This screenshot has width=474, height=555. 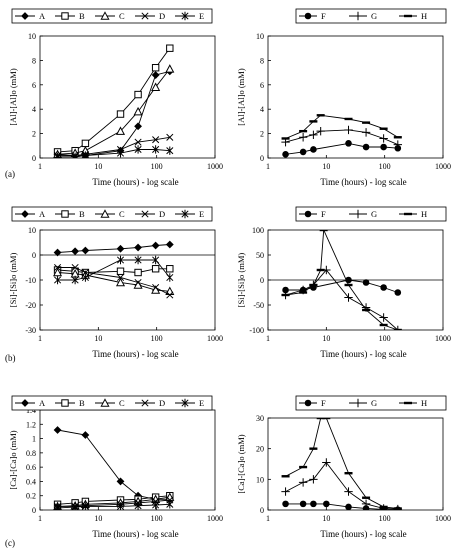 I want to click on legend-b-left: A B C D E, so click(x=112, y=214).